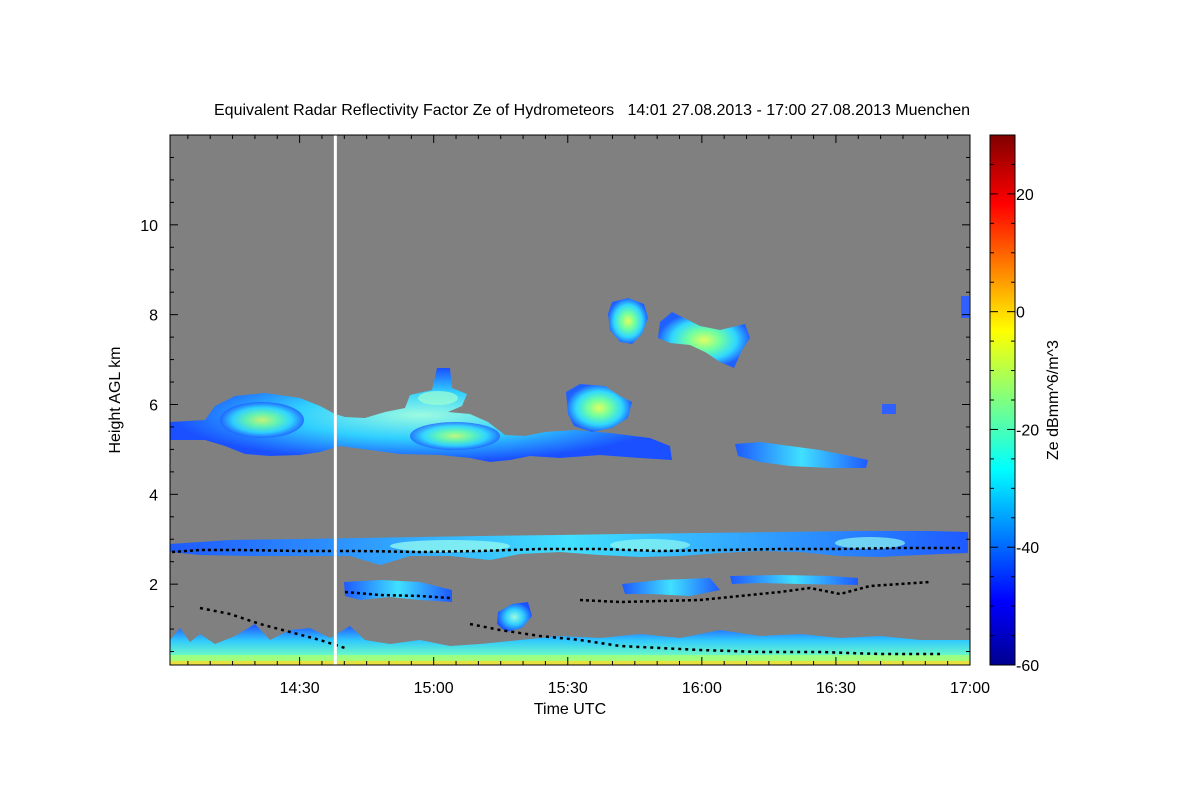 Image resolution: width=1200 pixels, height=800 pixels. I want to click on y-tick-label: 8, so click(153, 316).